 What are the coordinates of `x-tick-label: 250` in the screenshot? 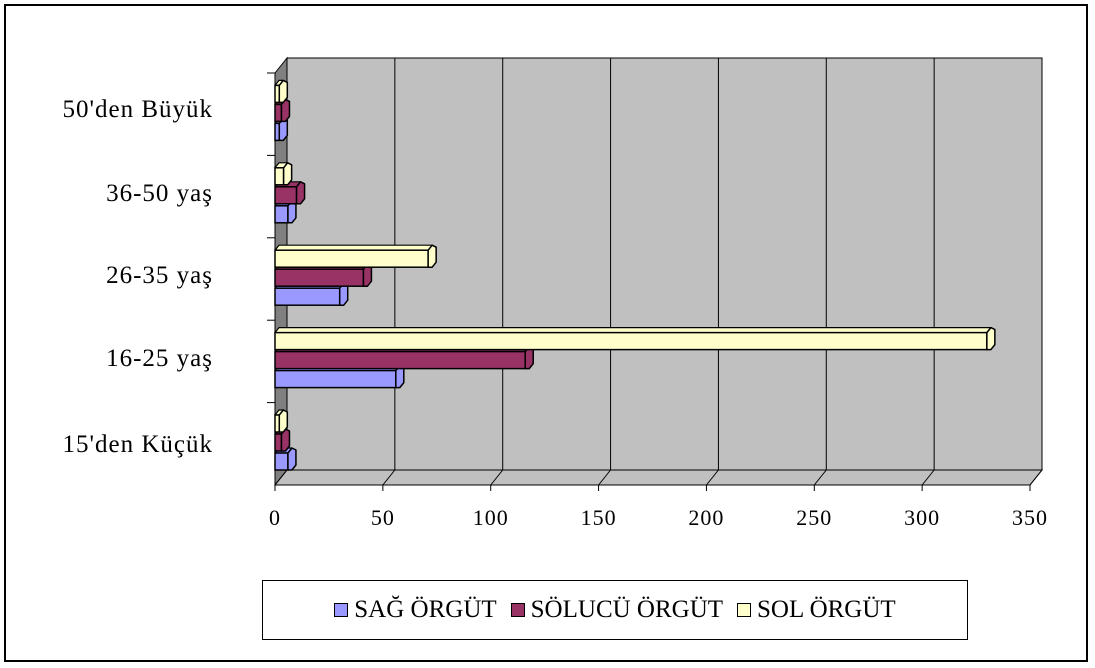 It's located at (814, 517).